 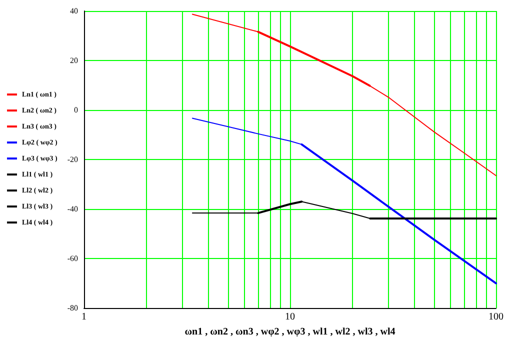 What do you see at coordinates (72, 159) in the screenshot?
I see `y-tick-label: -20` at bounding box center [72, 159].